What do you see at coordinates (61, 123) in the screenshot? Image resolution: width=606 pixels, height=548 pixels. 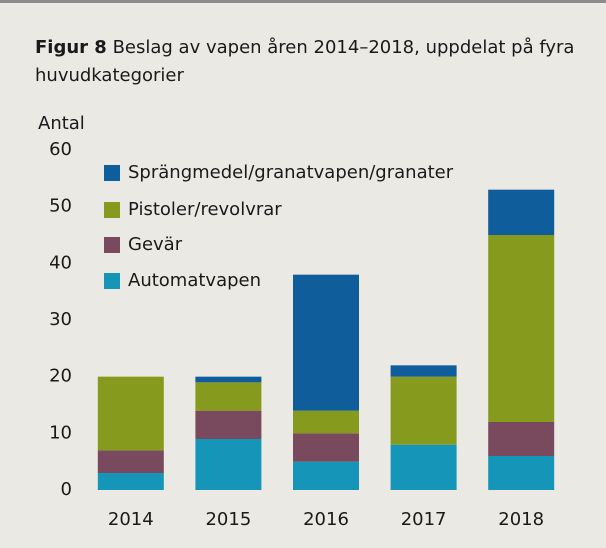 I see `y-axis-label: Antal` at bounding box center [61, 123].